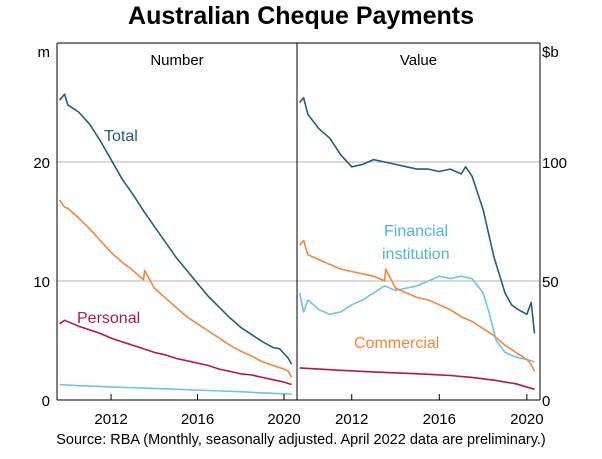  Describe the element at coordinates (44, 52) in the screenshot. I see `number-unit-label: m` at that location.